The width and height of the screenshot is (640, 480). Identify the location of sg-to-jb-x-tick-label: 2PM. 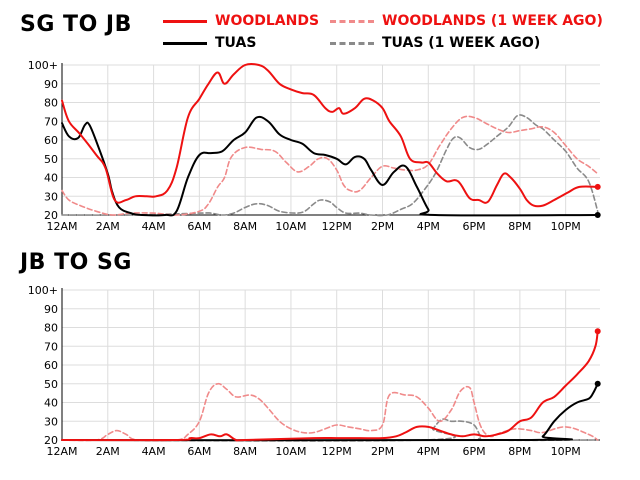
(382, 226).